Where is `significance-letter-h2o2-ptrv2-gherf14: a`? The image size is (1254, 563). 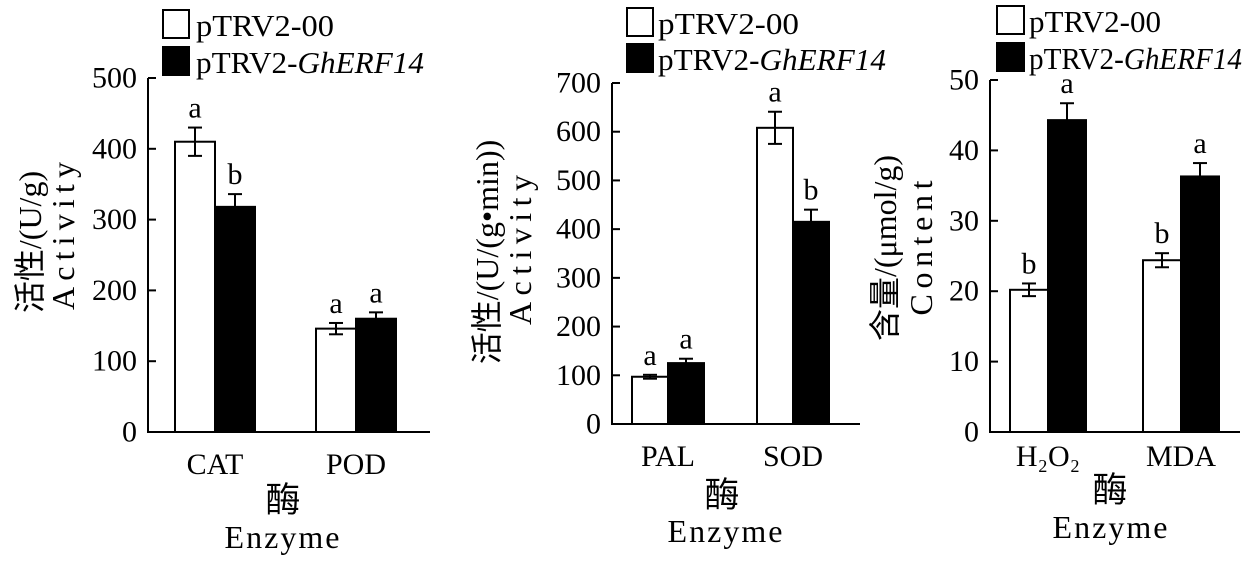 significance-letter-h2o2-ptrv2-gherf14: a is located at coordinates (1066, 83).